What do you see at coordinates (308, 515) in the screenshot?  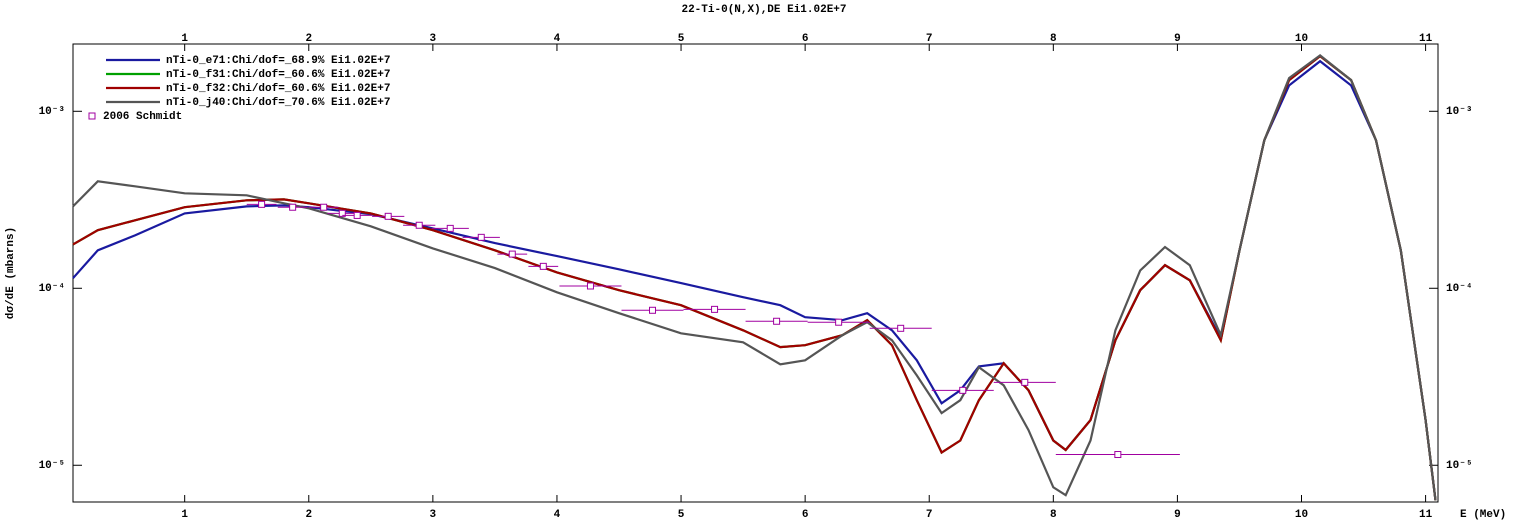 I see `x-tick-label: 2` at bounding box center [308, 515].